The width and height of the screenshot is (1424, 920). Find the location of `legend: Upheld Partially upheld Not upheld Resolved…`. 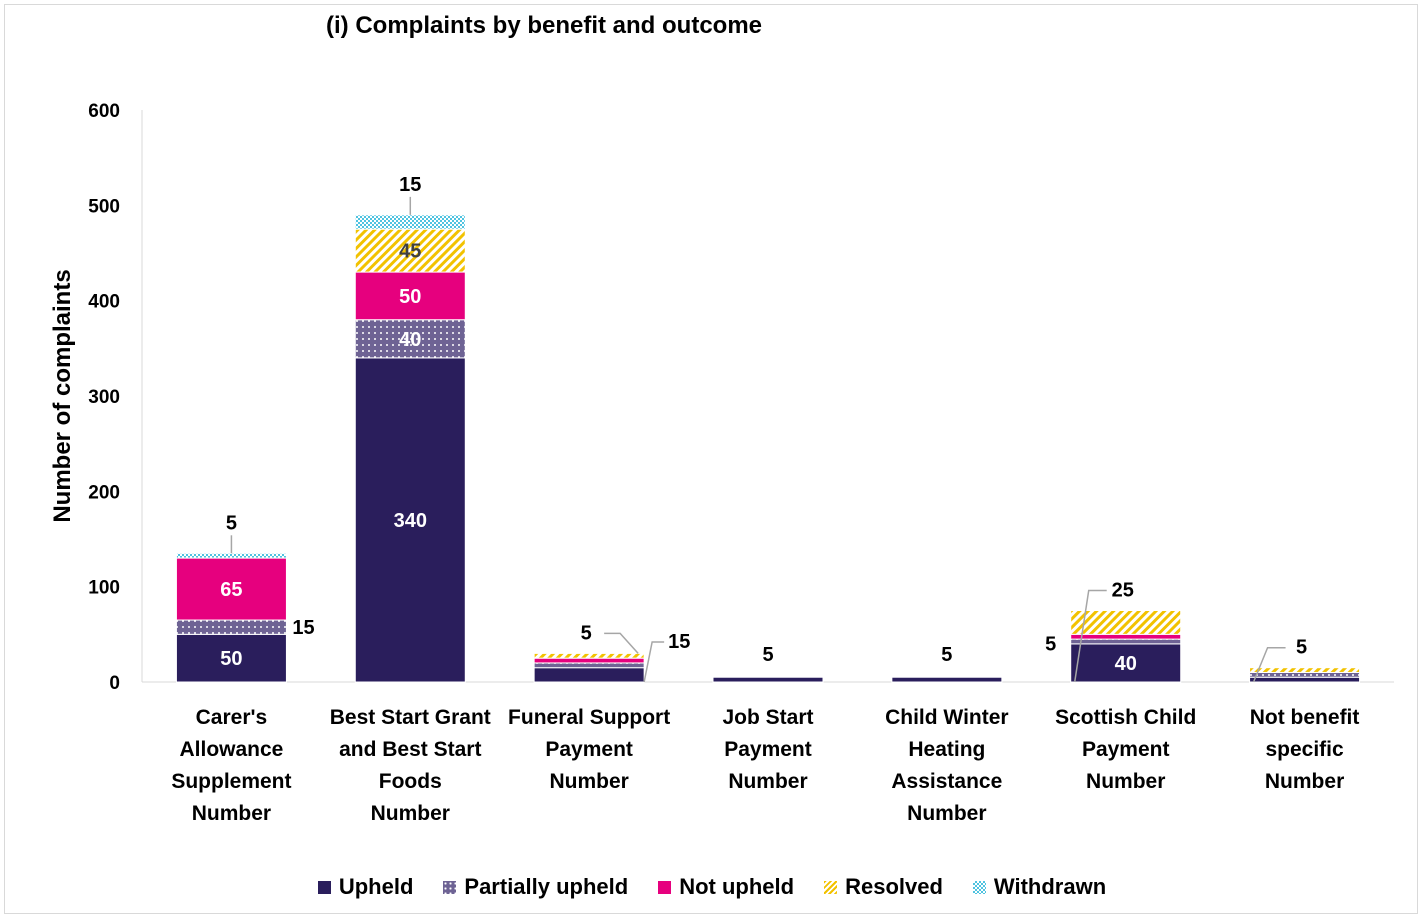

legend: Upheld Partially upheld Not upheld Resolved… is located at coordinates (712, 887).